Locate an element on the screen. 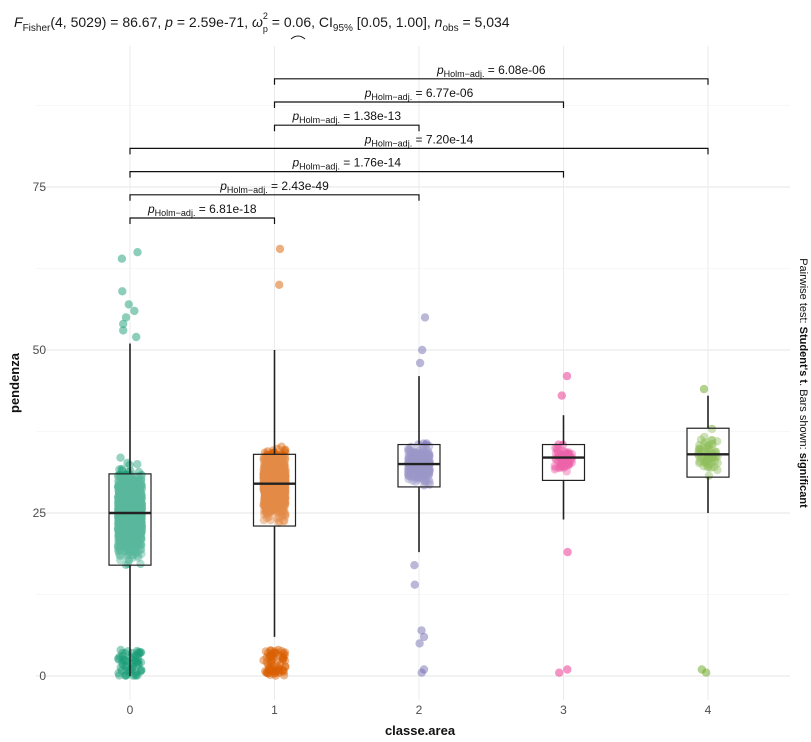 The image size is (811, 742). comparison-label: pHolm−adj. = 1.38e-13 is located at coordinates (346, 117).